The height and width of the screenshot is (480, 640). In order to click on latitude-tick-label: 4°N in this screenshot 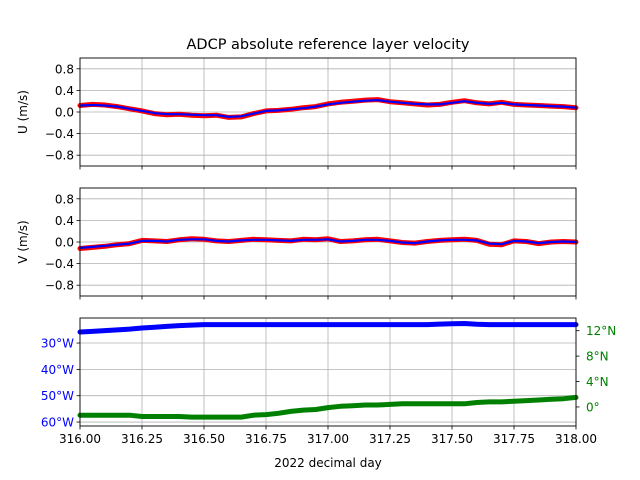, I will do `click(597, 382)`.